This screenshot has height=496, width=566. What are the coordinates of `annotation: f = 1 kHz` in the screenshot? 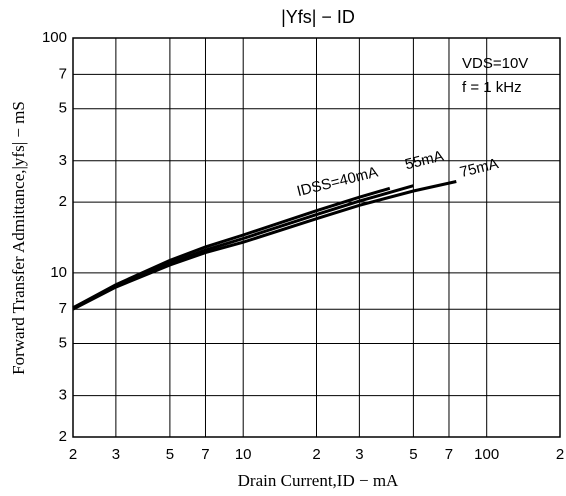 It's located at (492, 87).